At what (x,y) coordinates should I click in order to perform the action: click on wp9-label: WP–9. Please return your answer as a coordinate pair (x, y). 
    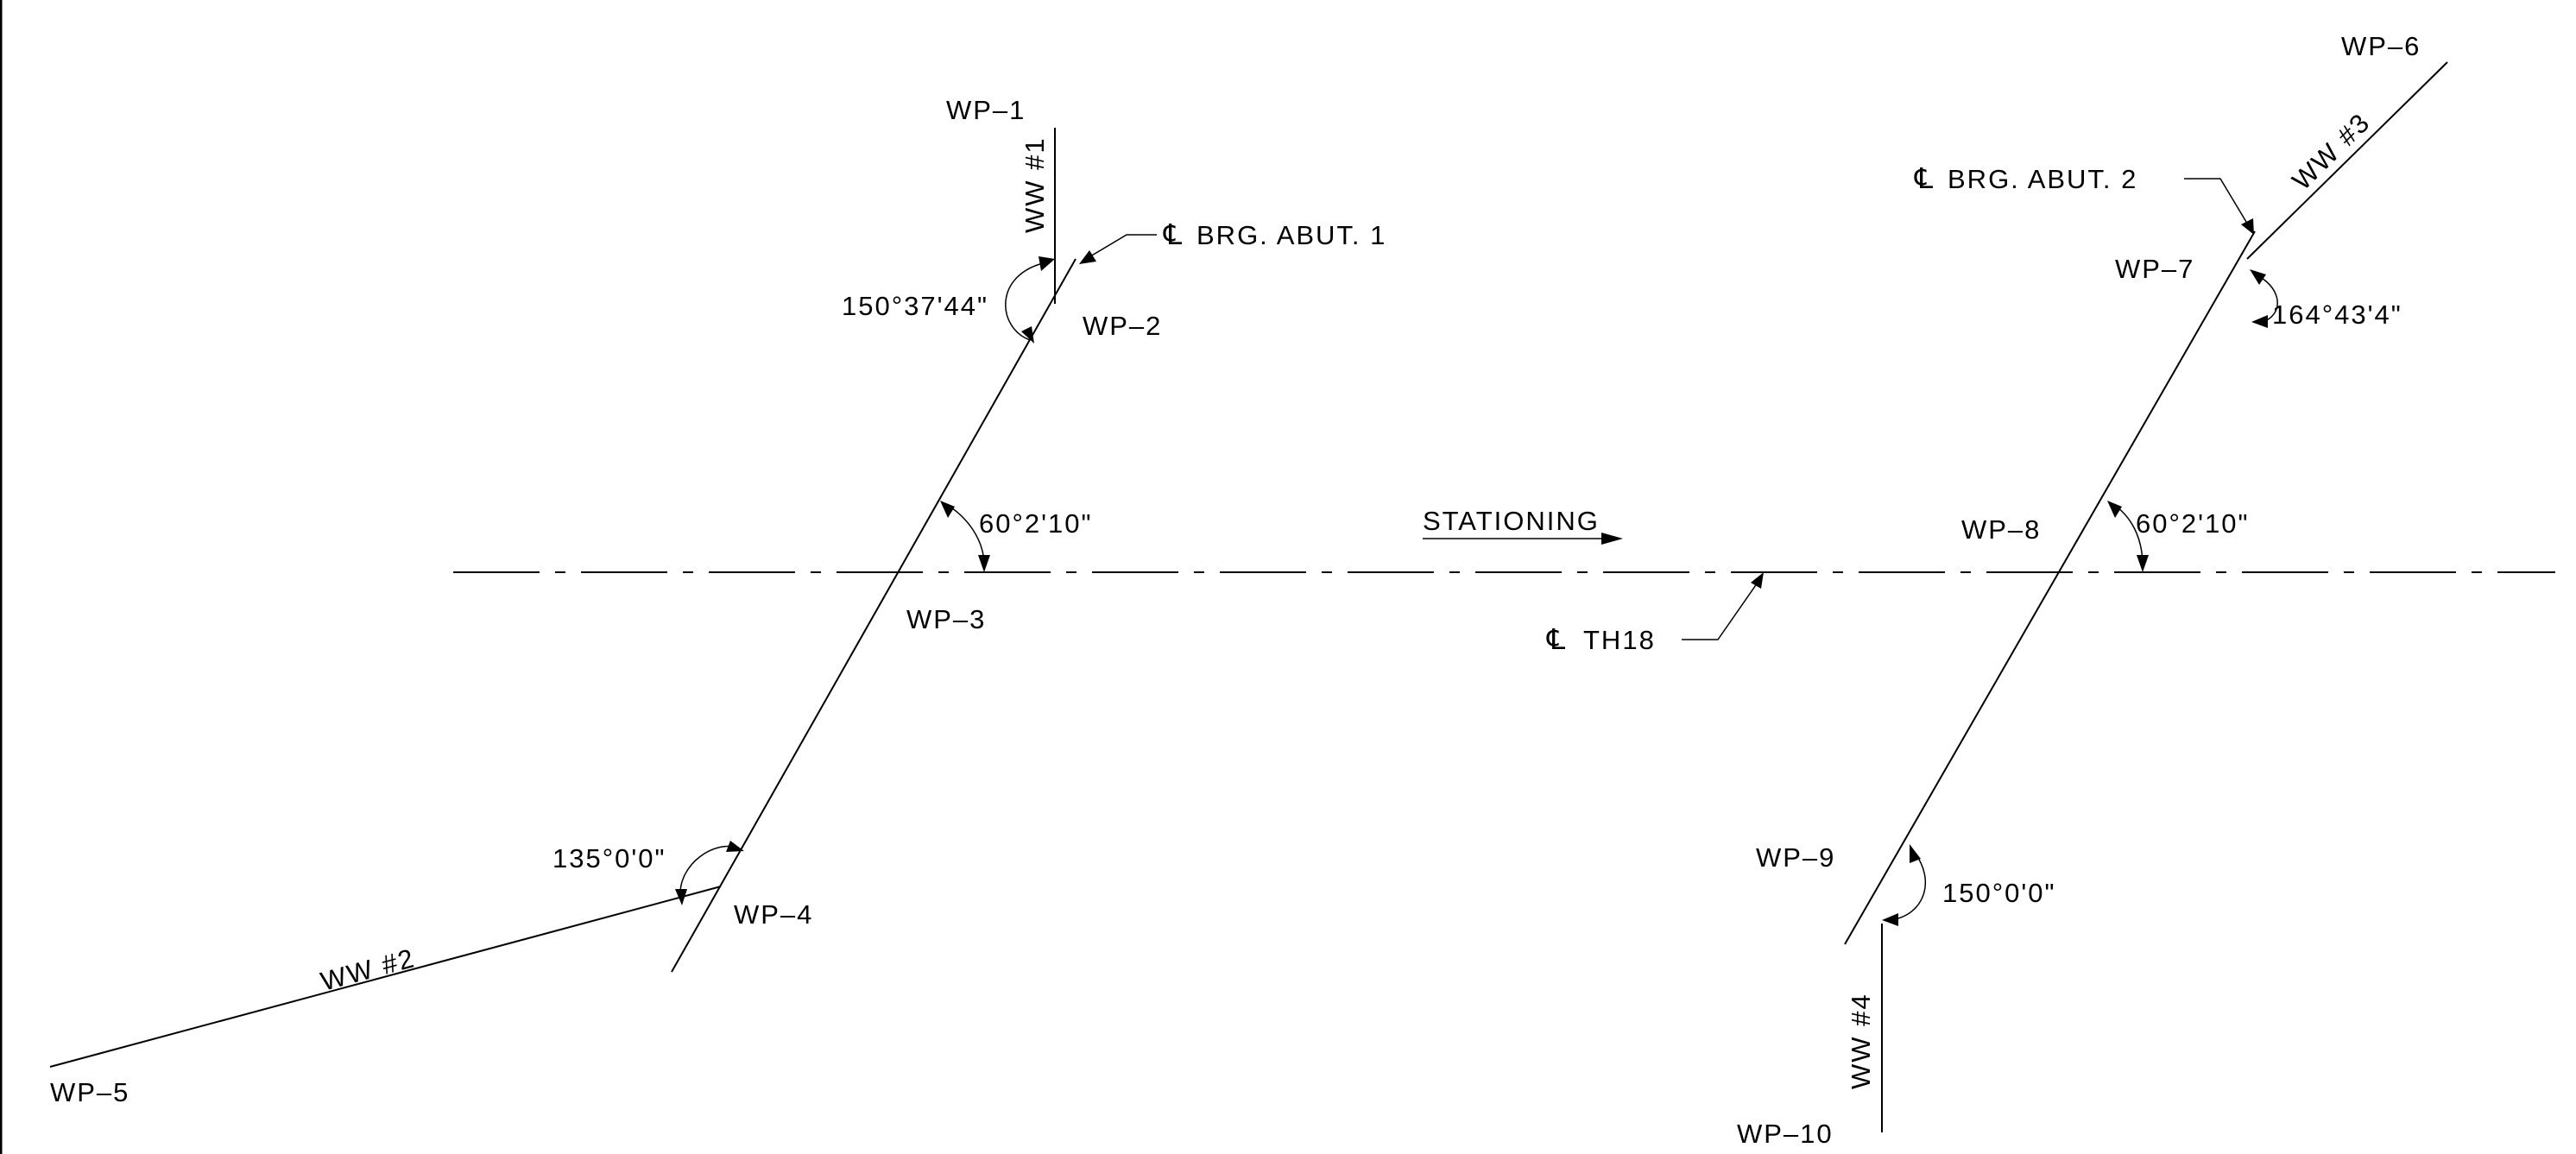
    Looking at the image, I should click on (1795, 857).